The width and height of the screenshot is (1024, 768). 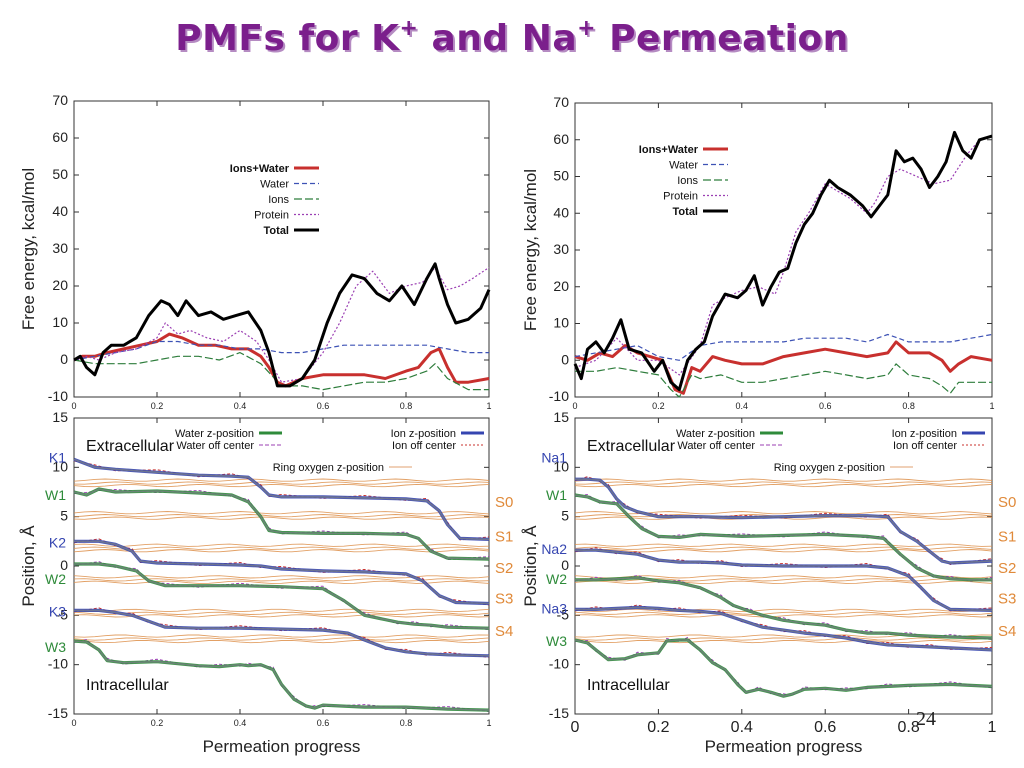 What do you see at coordinates (504, 631) in the screenshot?
I see `site-label-right: S4` at bounding box center [504, 631].